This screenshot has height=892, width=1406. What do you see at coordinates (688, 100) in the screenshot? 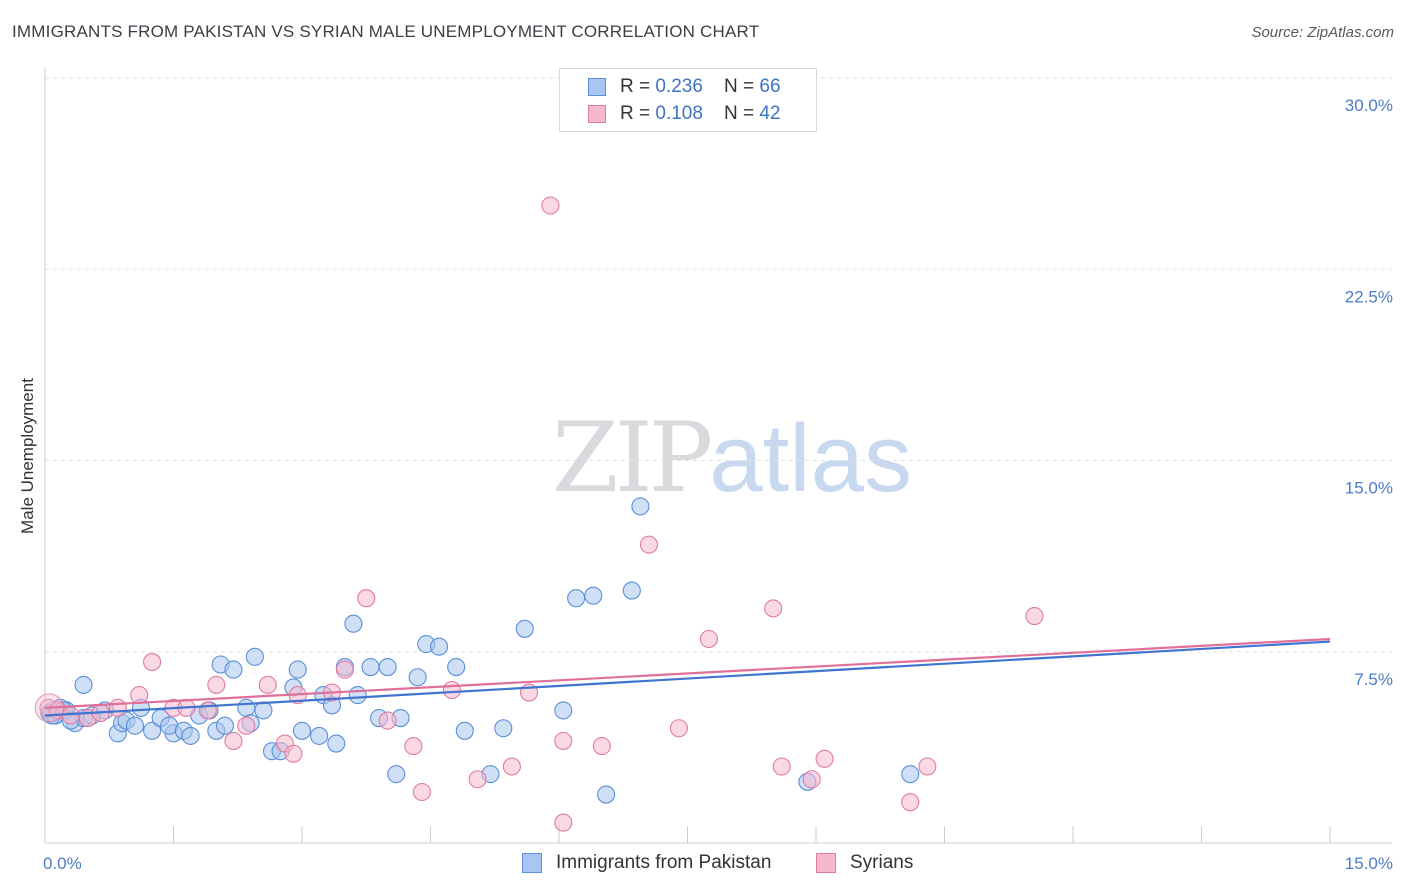
I see `stats-legend: R = 0.236 N = 66 R = 0.108 N = 42` at bounding box center [688, 100].